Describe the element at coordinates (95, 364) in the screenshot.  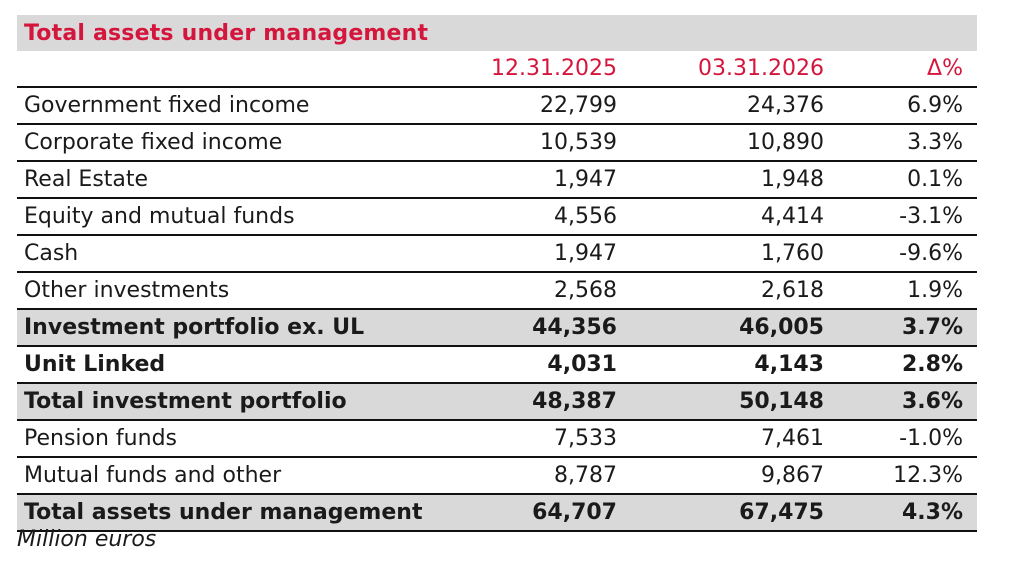
I see `row-label: Unit Linked` at that location.